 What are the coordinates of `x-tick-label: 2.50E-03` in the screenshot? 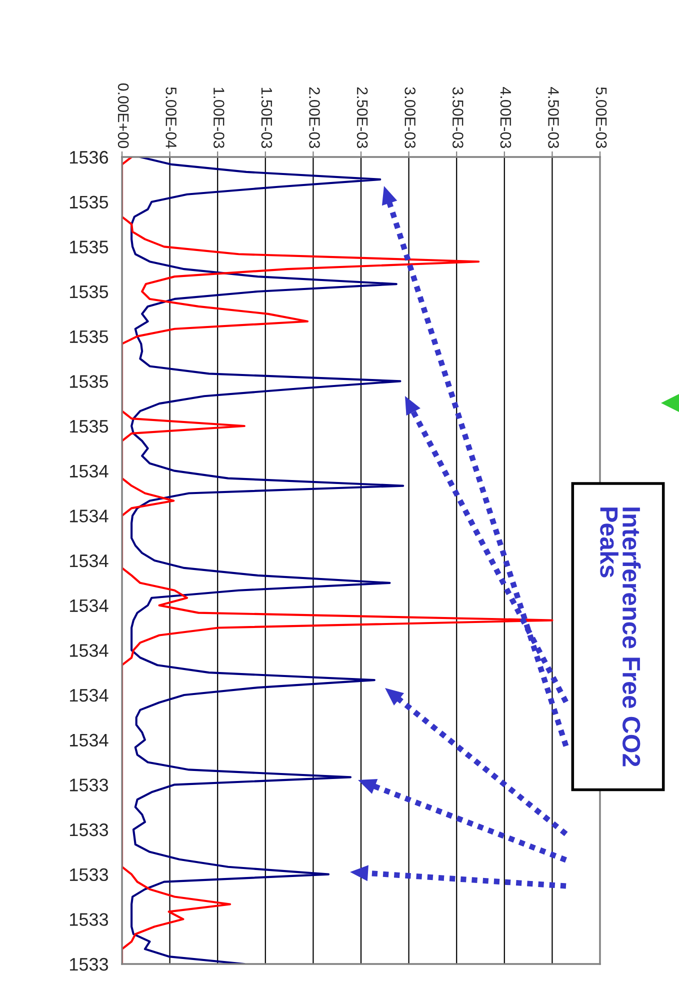 It's located at (362, 117).